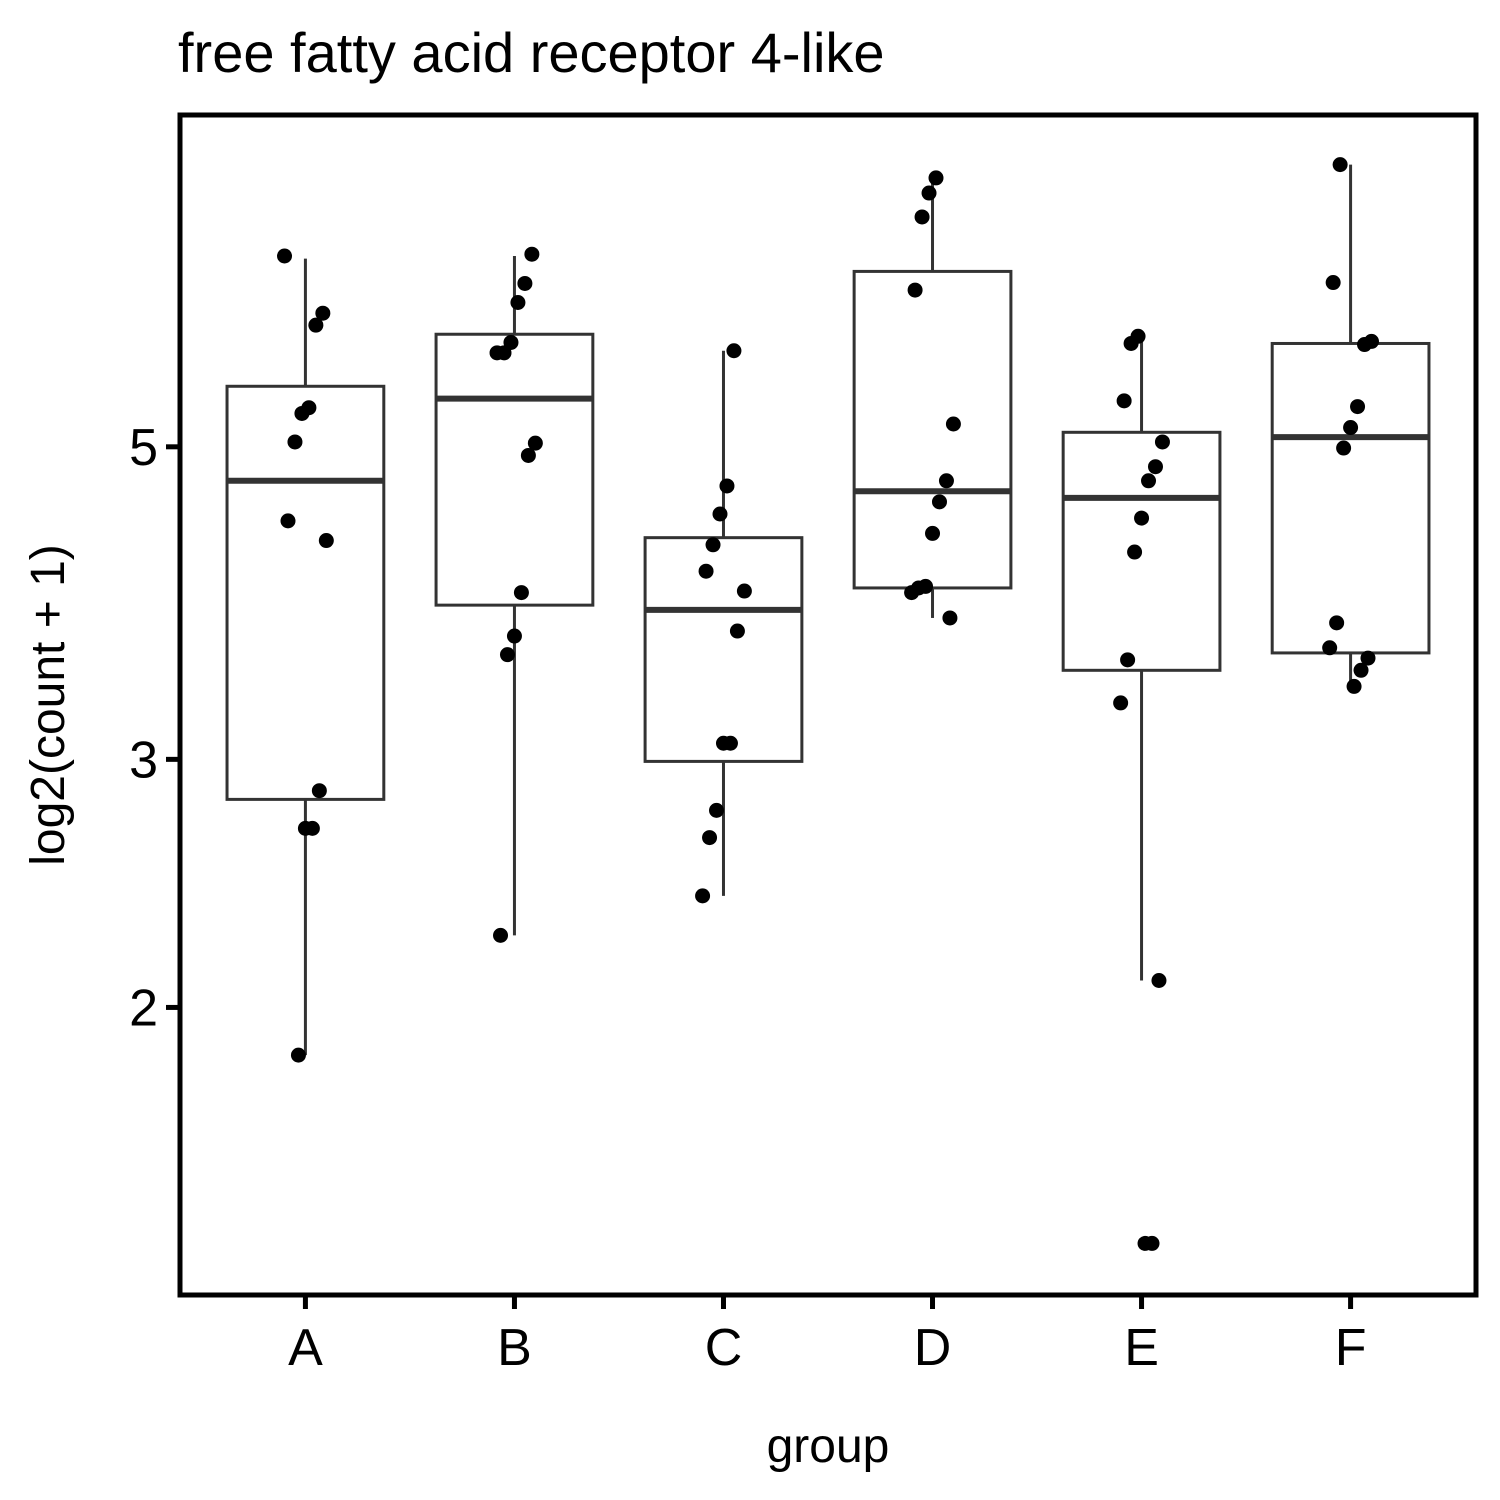 This screenshot has height=1500, width=1500. What do you see at coordinates (48, 705) in the screenshot?
I see `y-axis-label: log2(count + 1)` at bounding box center [48, 705].